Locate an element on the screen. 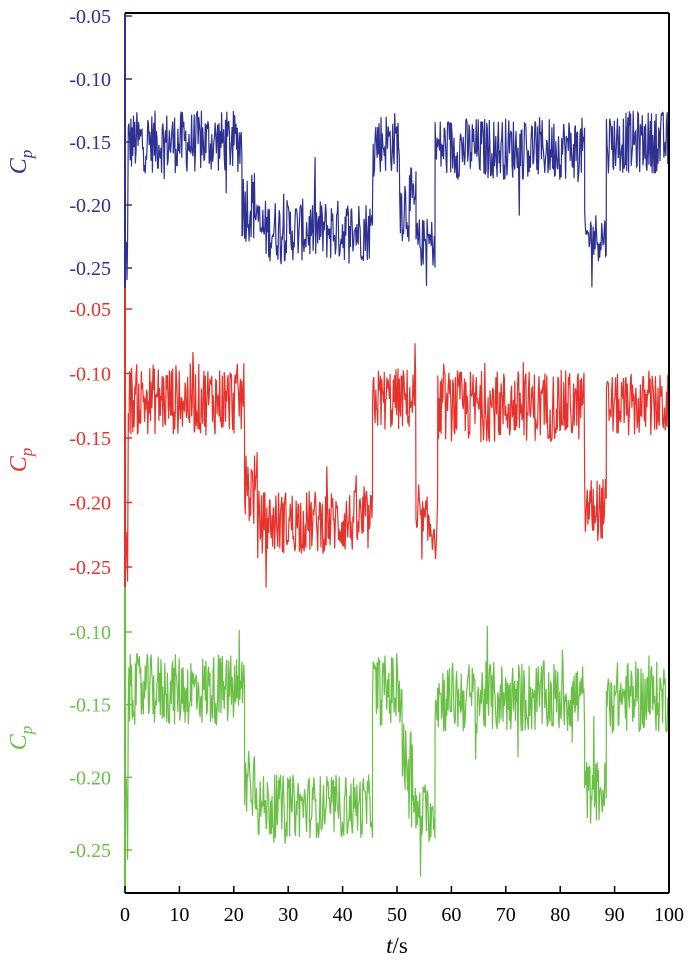 The image size is (700, 966). y-tick-label-1-1: -0.10 is located at coordinates (90, 80).